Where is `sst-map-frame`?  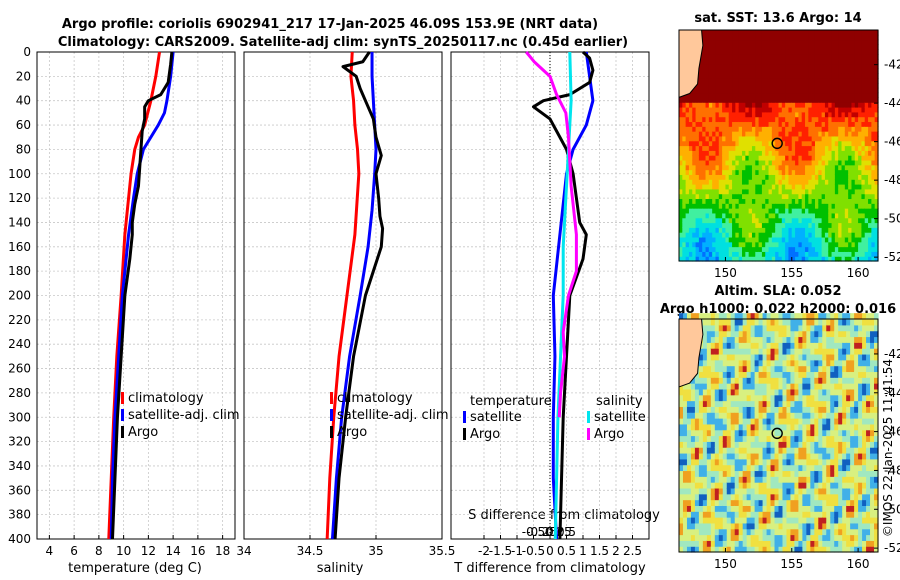 sst-map-frame is located at coordinates (778, 145).